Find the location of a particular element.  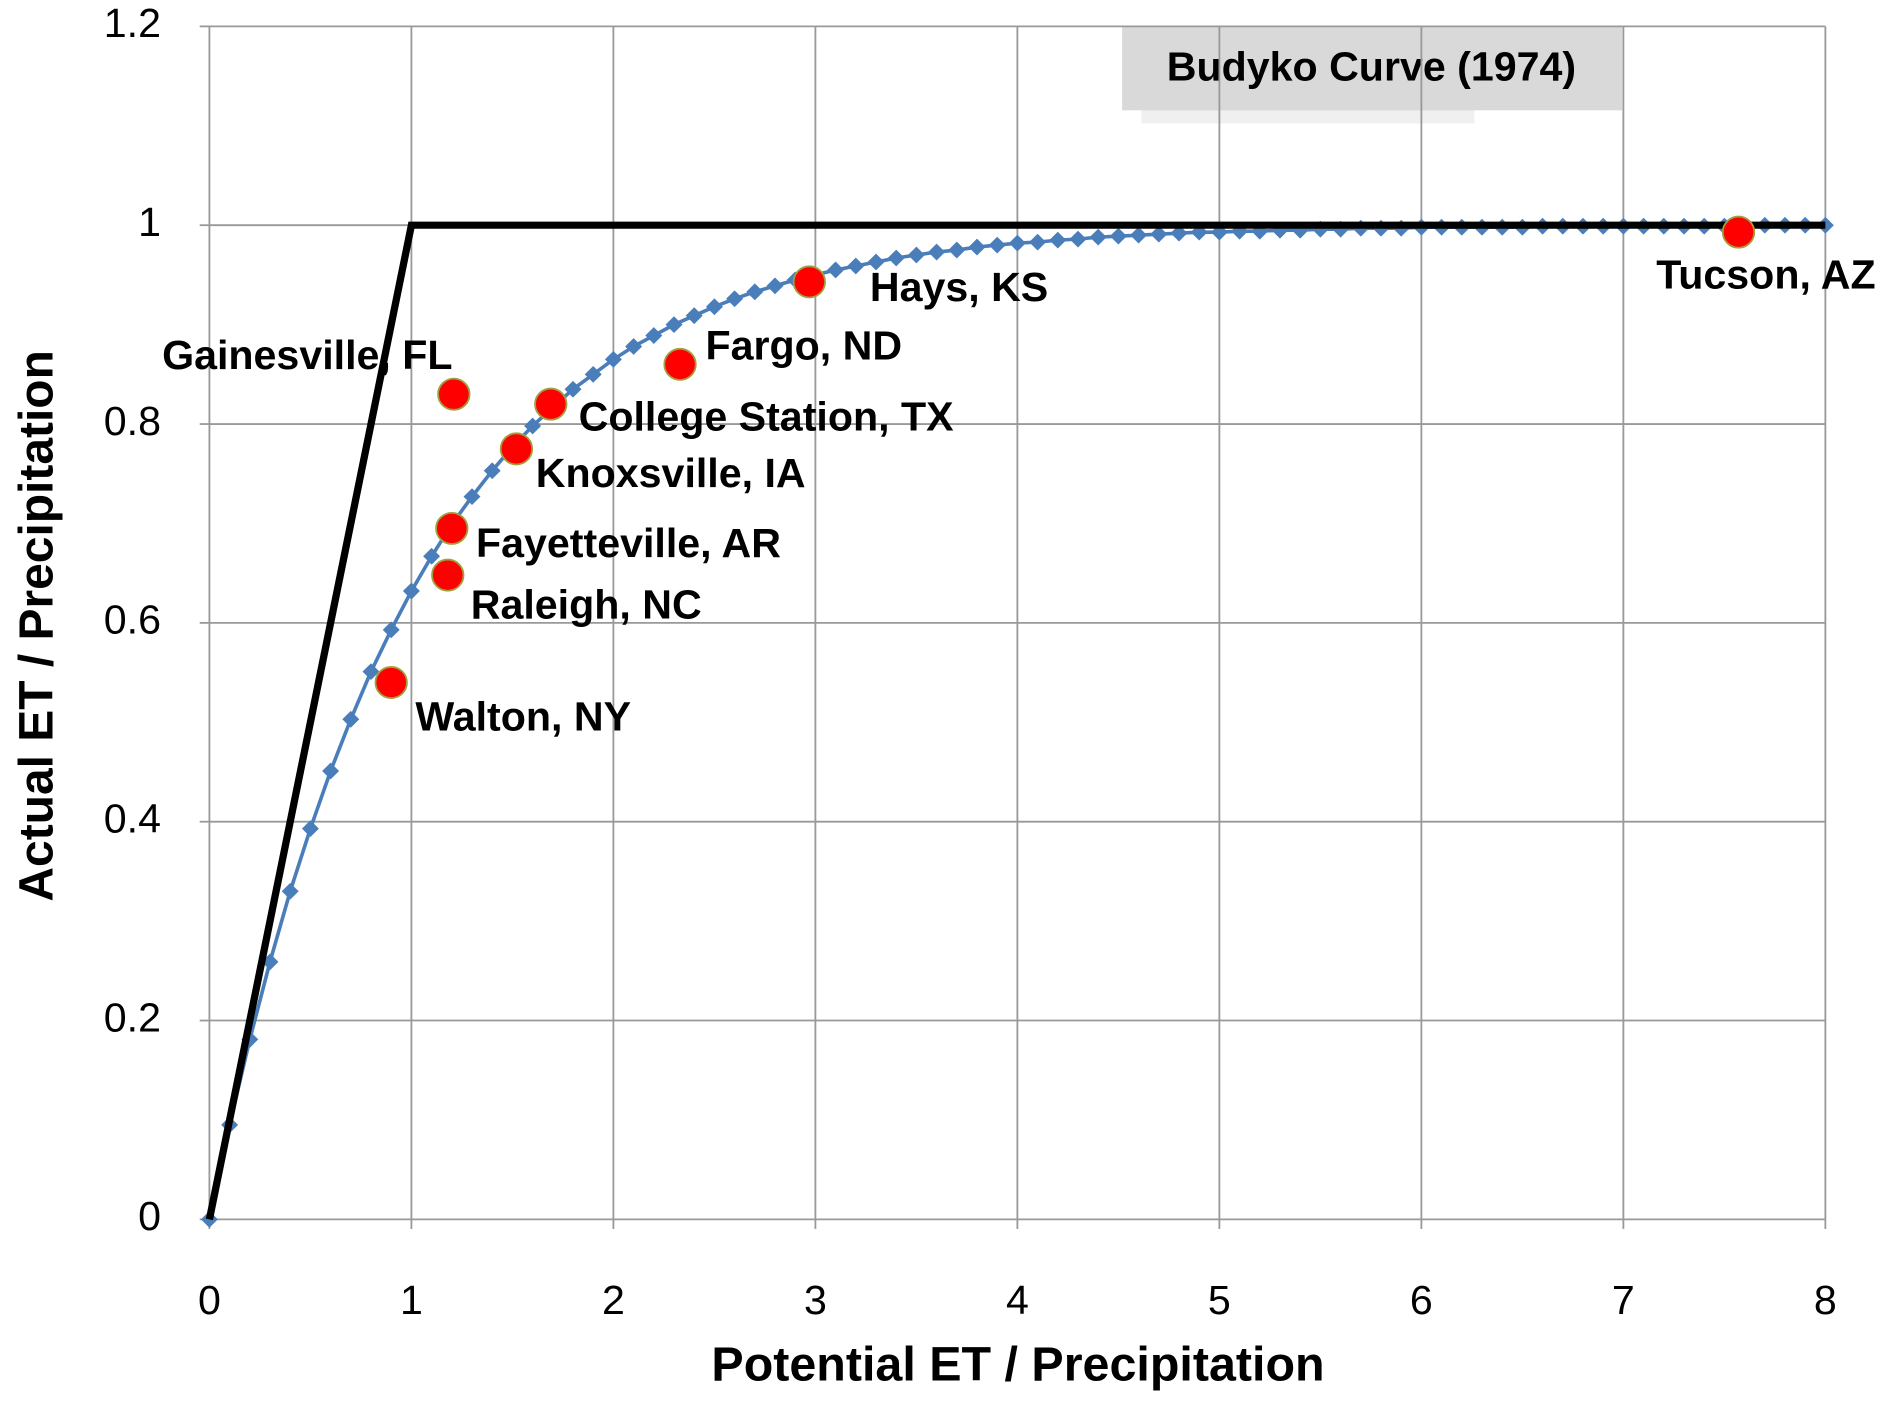

y-tick-label: 0.6 is located at coordinates (132, 620).